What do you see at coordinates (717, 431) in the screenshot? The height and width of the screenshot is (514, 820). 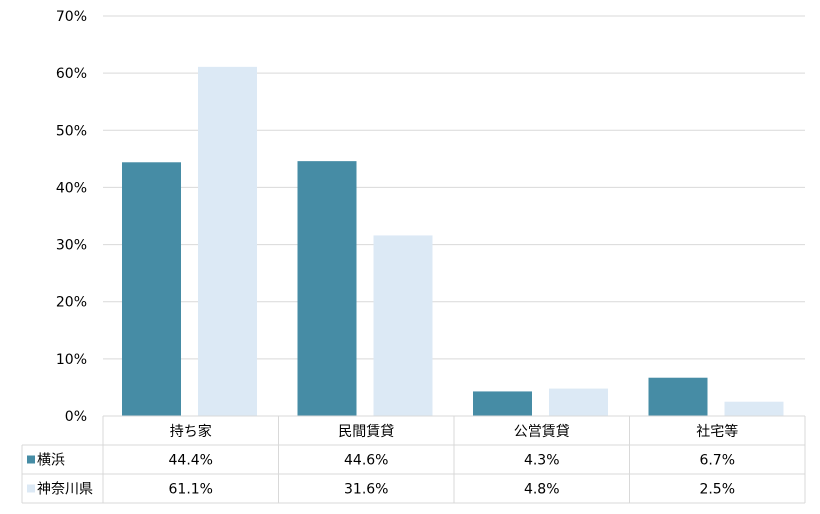 I see `x-tick-label: 社宅等` at bounding box center [717, 431].